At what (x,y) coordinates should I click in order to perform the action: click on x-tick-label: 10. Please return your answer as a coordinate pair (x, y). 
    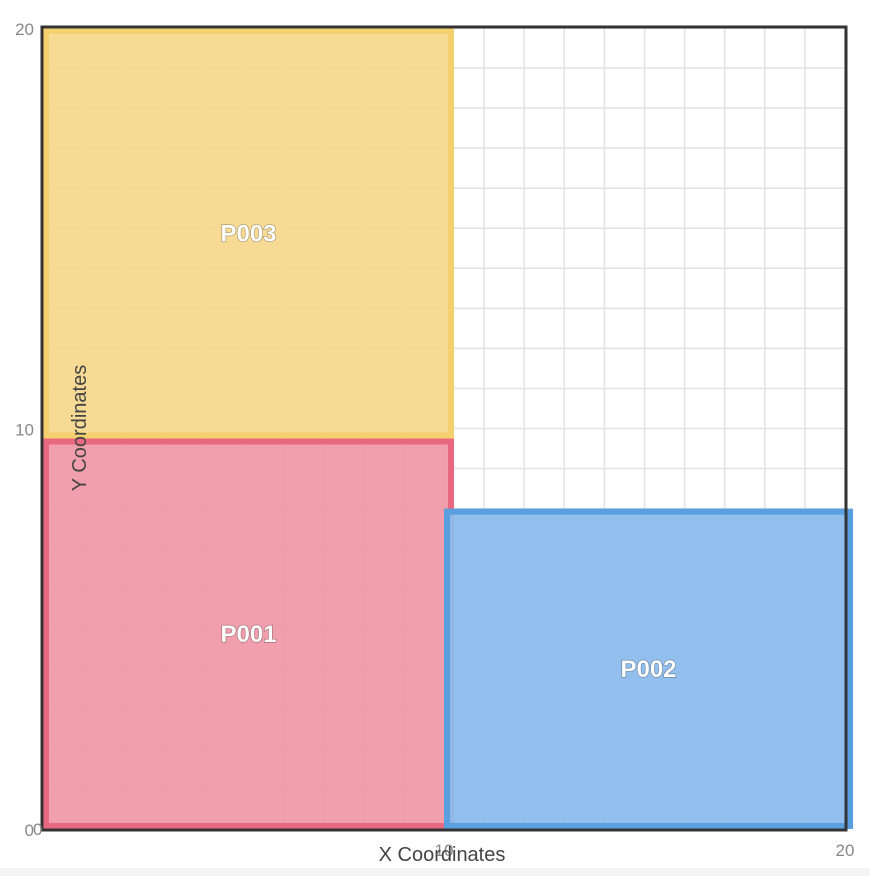
    Looking at the image, I should click on (444, 850).